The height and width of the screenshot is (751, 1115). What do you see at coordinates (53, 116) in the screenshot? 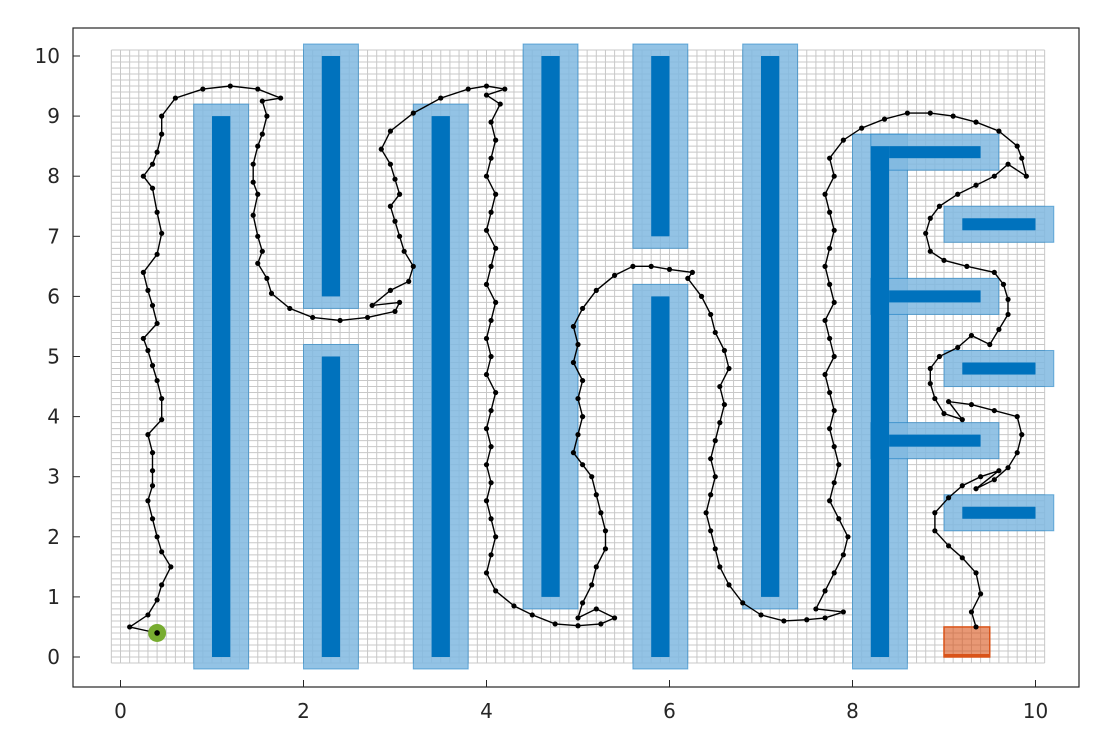
I see `y-tick-label: 9` at bounding box center [53, 116].